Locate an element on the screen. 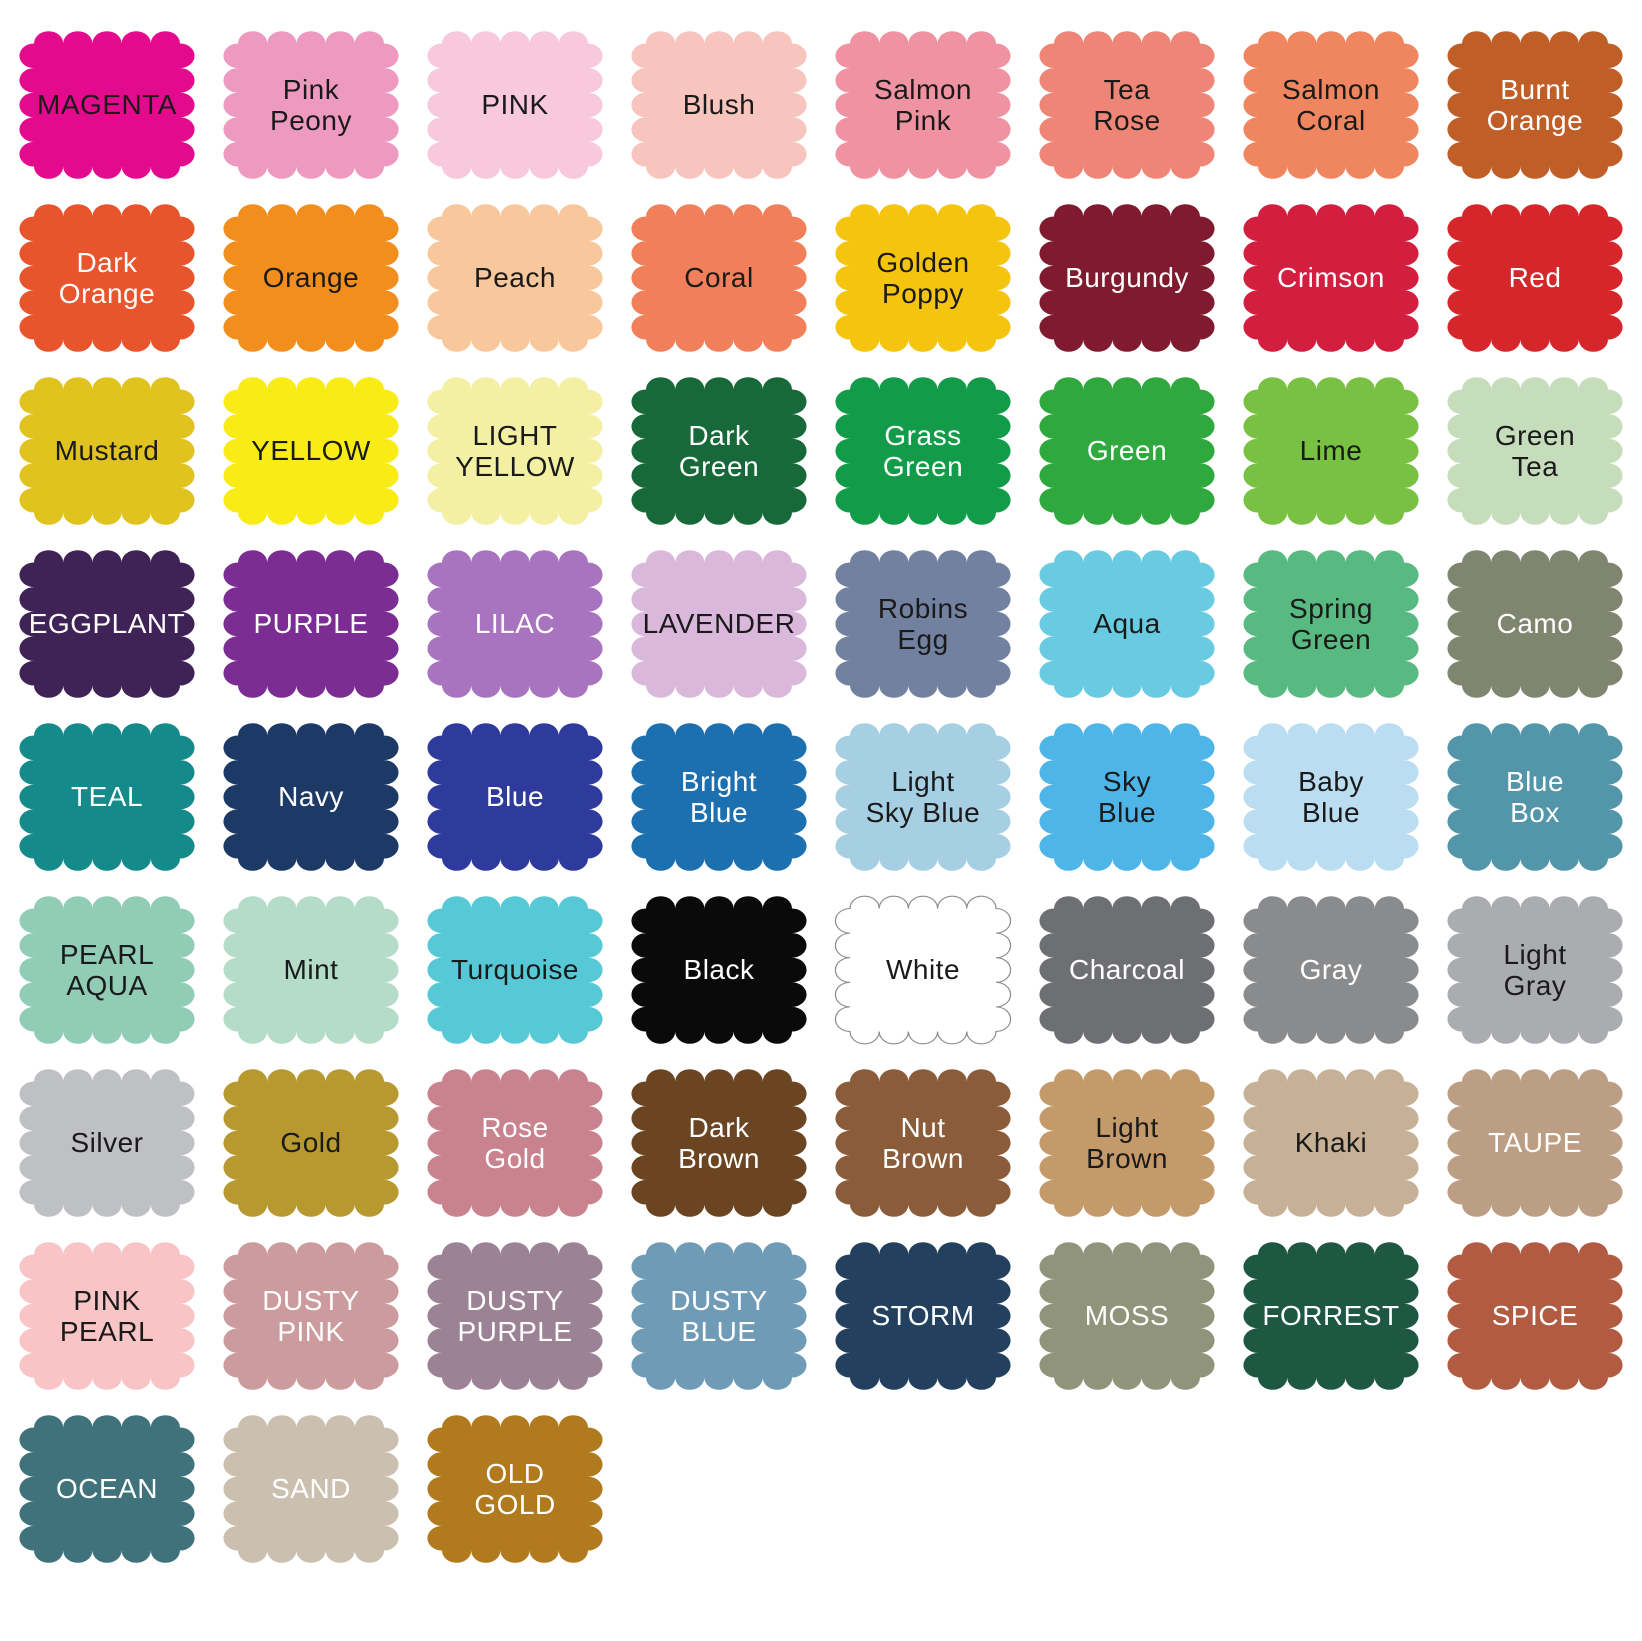  color-swatch-label: Spring Green is located at coordinates (1331, 623).